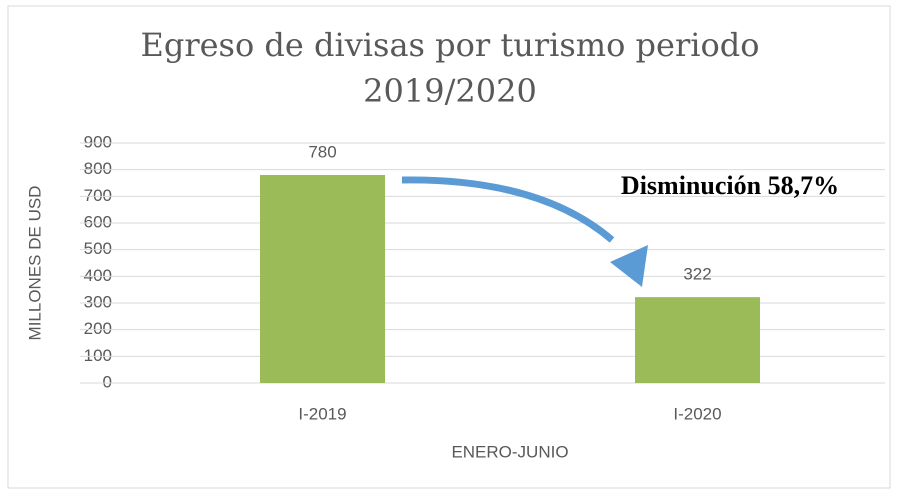 Image resolution: width=899 pixels, height=497 pixels. What do you see at coordinates (98, 221) in the screenshot?
I see `y-tick-label: 600` at bounding box center [98, 221].